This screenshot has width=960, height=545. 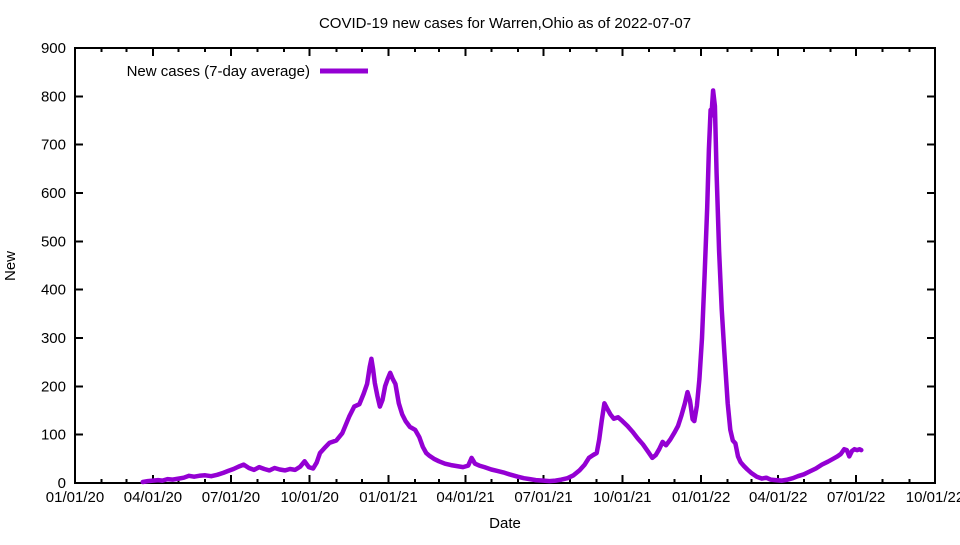 I want to click on y-tick-label: 0, so click(x=62, y=483).